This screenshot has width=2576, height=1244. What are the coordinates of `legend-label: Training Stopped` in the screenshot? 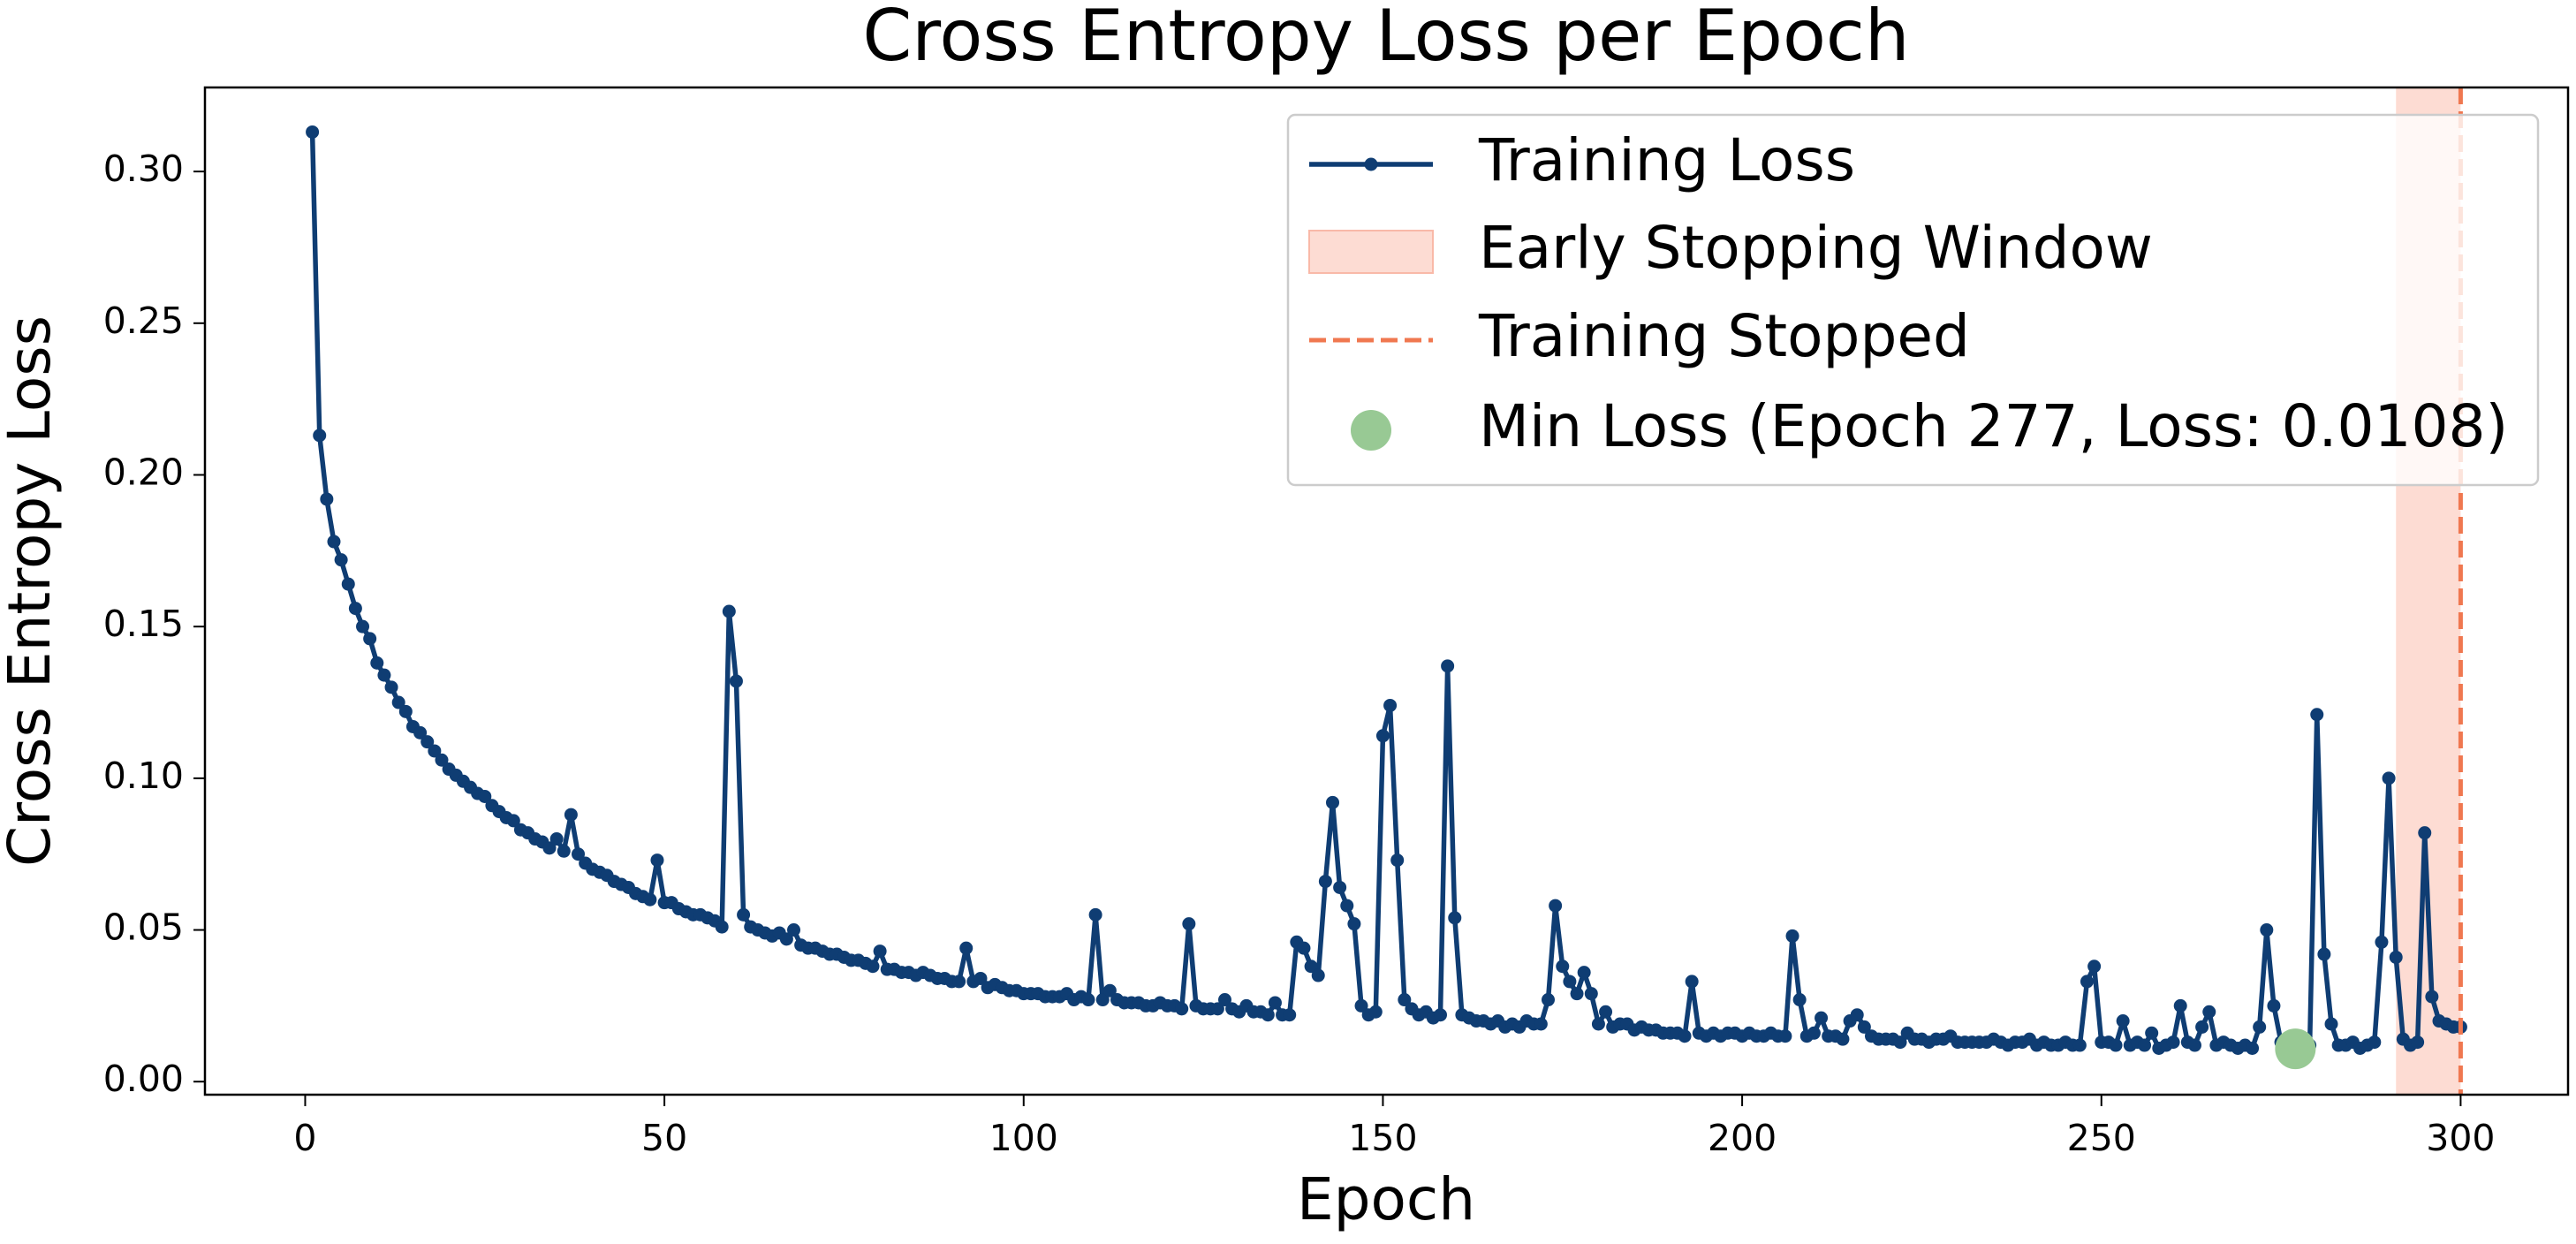 It's located at (1724, 336).